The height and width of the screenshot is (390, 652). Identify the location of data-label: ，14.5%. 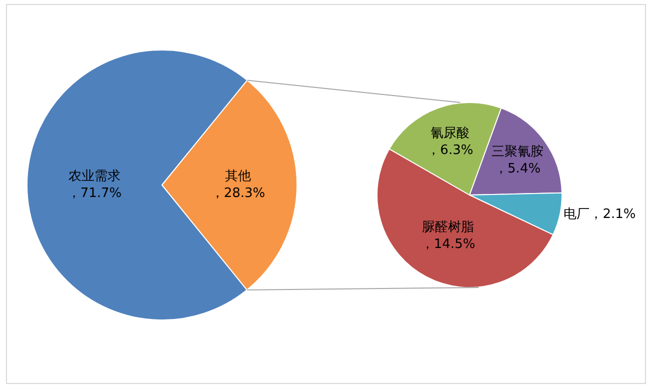
(448, 244).